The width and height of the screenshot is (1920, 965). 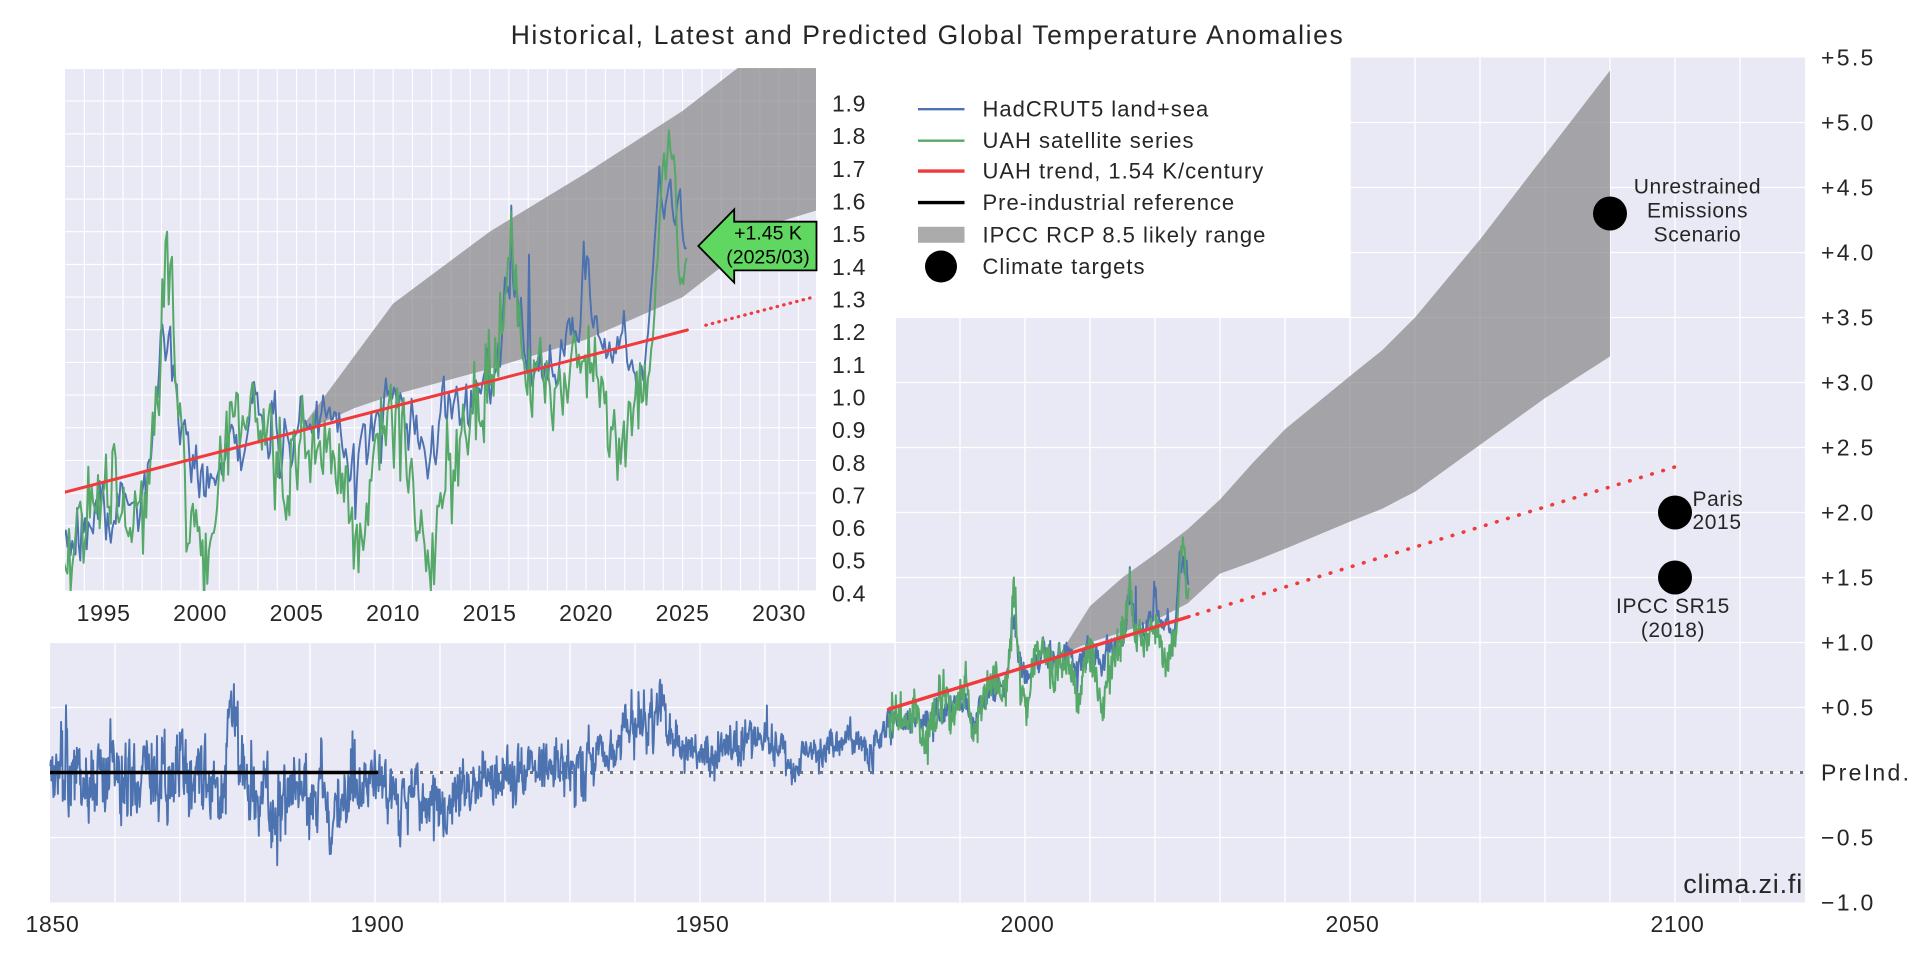 I want to click on svg-text: +1.0, so click(x=1848, y=643).